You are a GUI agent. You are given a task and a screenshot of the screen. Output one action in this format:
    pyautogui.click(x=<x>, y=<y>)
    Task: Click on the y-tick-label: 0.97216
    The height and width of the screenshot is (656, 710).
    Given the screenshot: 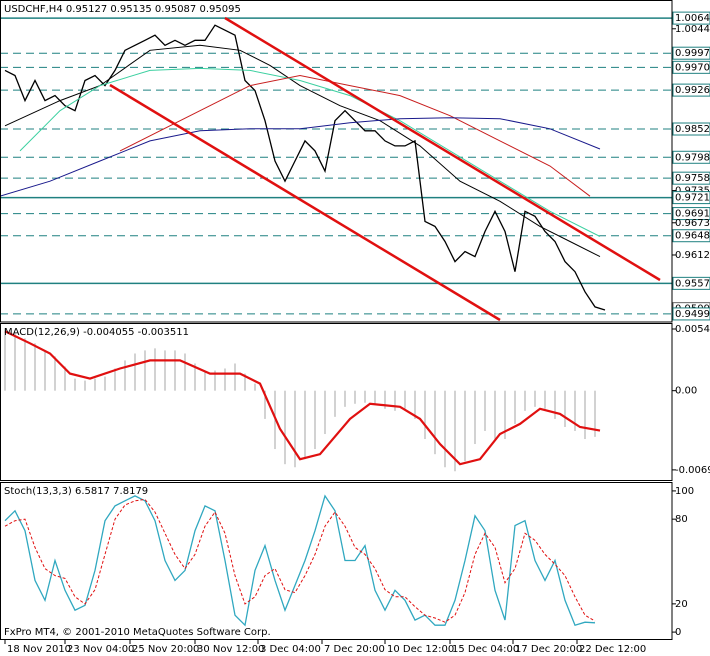 What is the action you would take?
    pyautogui.click(x=692, y=198)
    